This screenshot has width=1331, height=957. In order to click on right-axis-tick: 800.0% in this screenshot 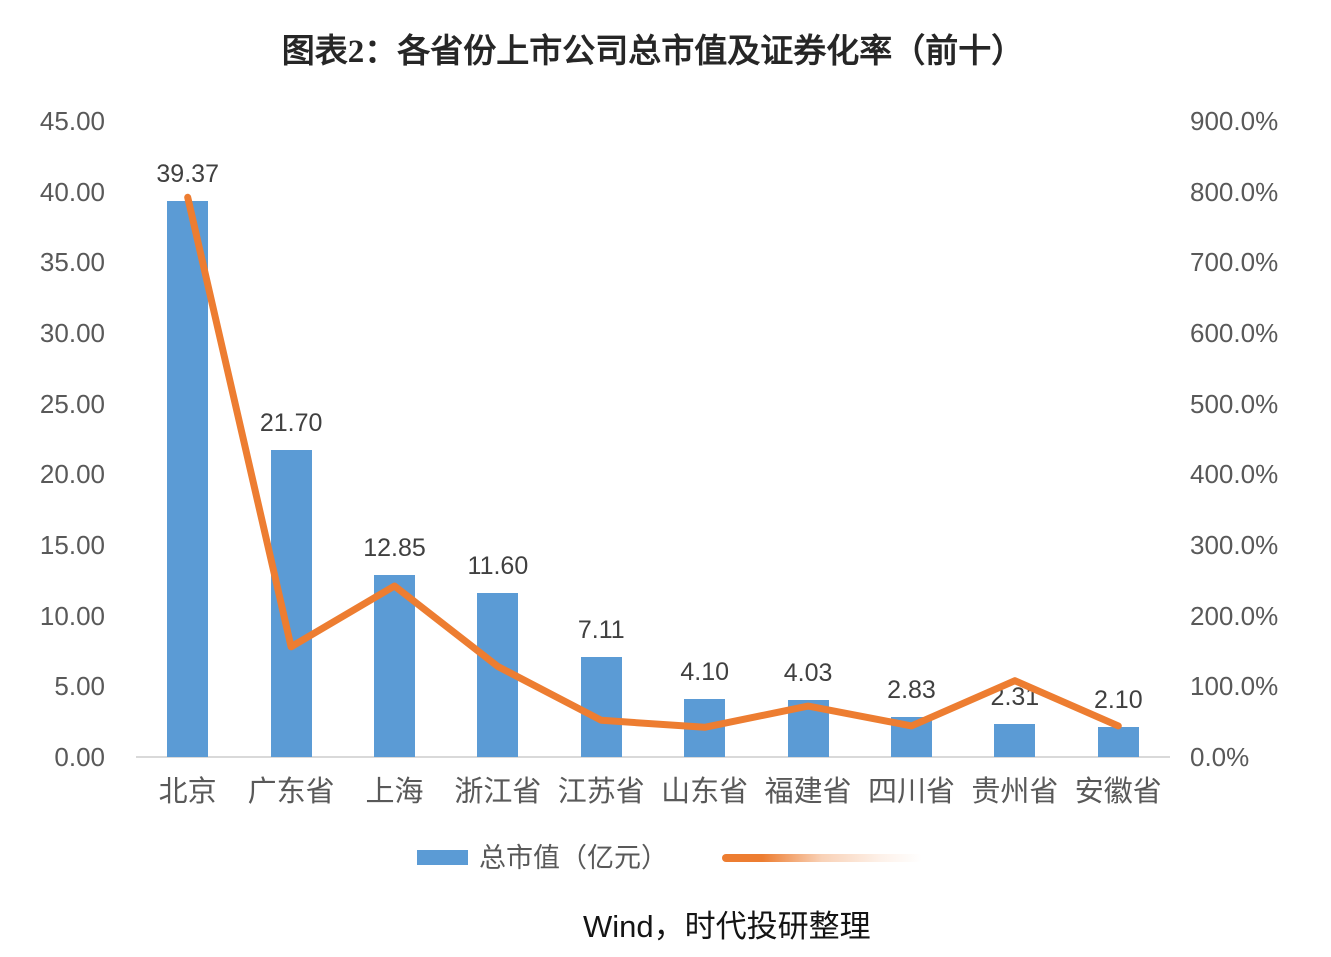, I will do `click(1234, 191)`.